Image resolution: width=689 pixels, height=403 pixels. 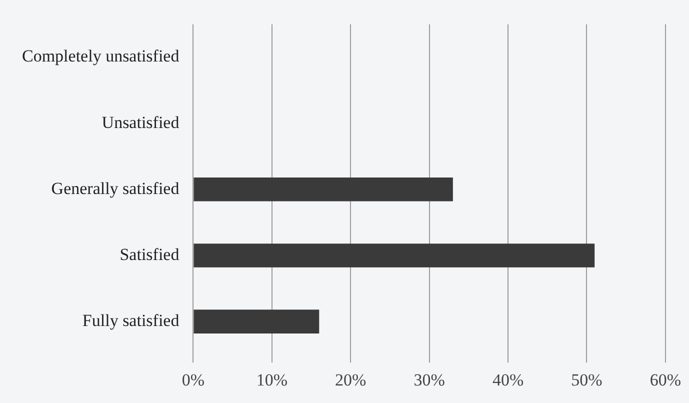 What do you see at coordinates (272, 380) in the screenshot?
I see `x-tick-label: 10%` at bounding box center [272, 380].